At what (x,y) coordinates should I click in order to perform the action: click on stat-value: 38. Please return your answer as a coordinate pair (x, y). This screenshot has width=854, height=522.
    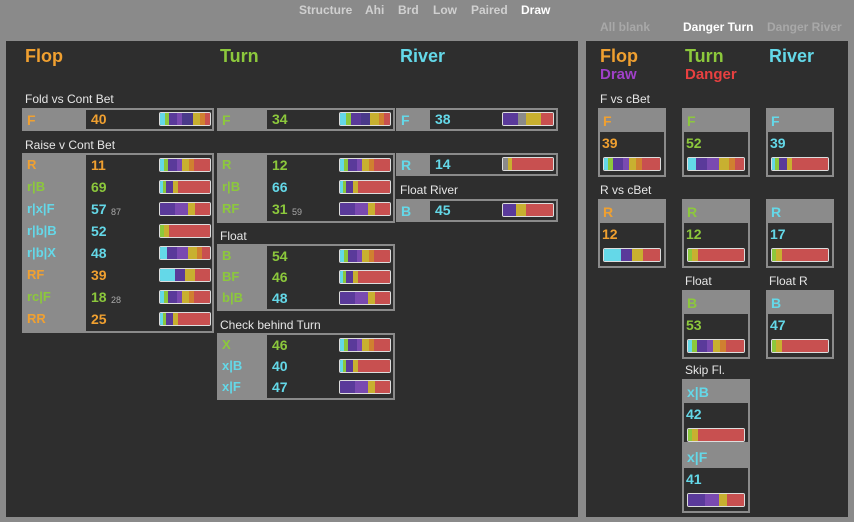
    Looking at the image, I should click on (443, 119).